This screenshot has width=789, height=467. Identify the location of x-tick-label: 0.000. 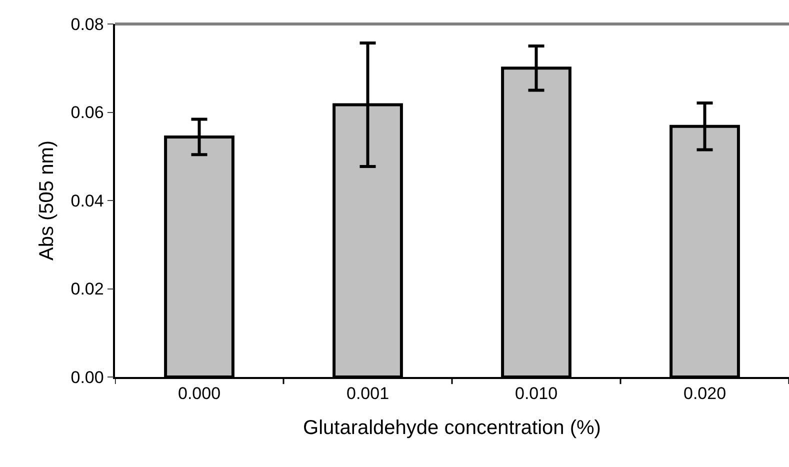
(199, 394).